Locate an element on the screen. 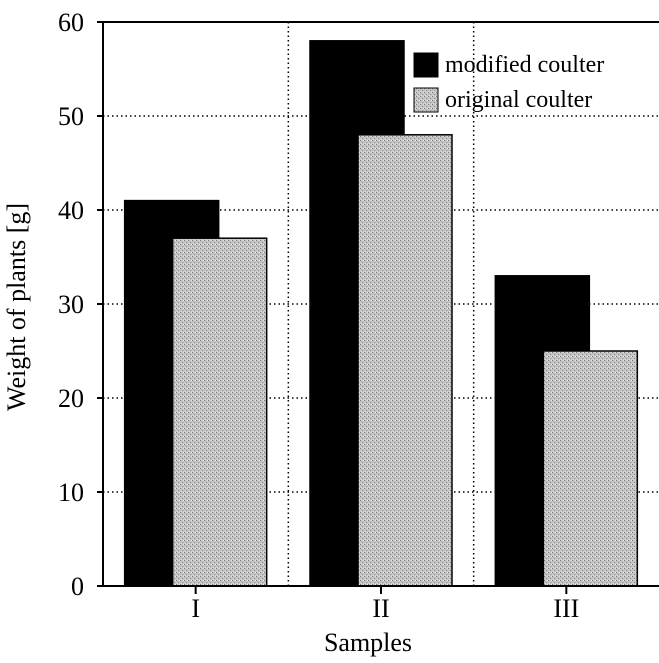  y-tick-label-60: 60 is located at coordinates (71, 22).